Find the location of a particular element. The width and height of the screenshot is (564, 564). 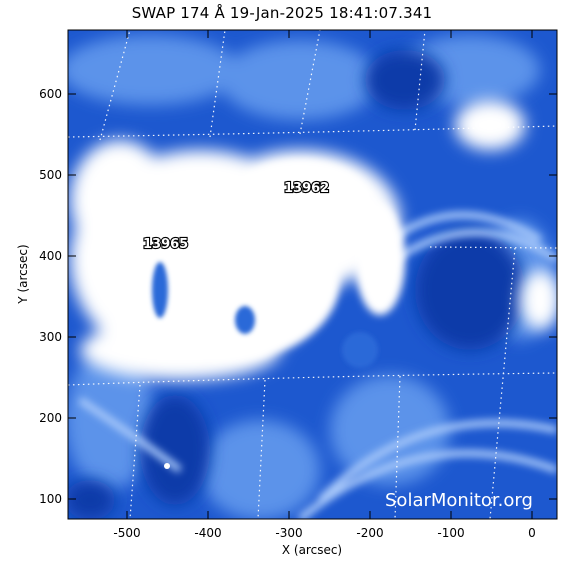

active-region-label-13962: 13962 is located at coordinates (306, 188).